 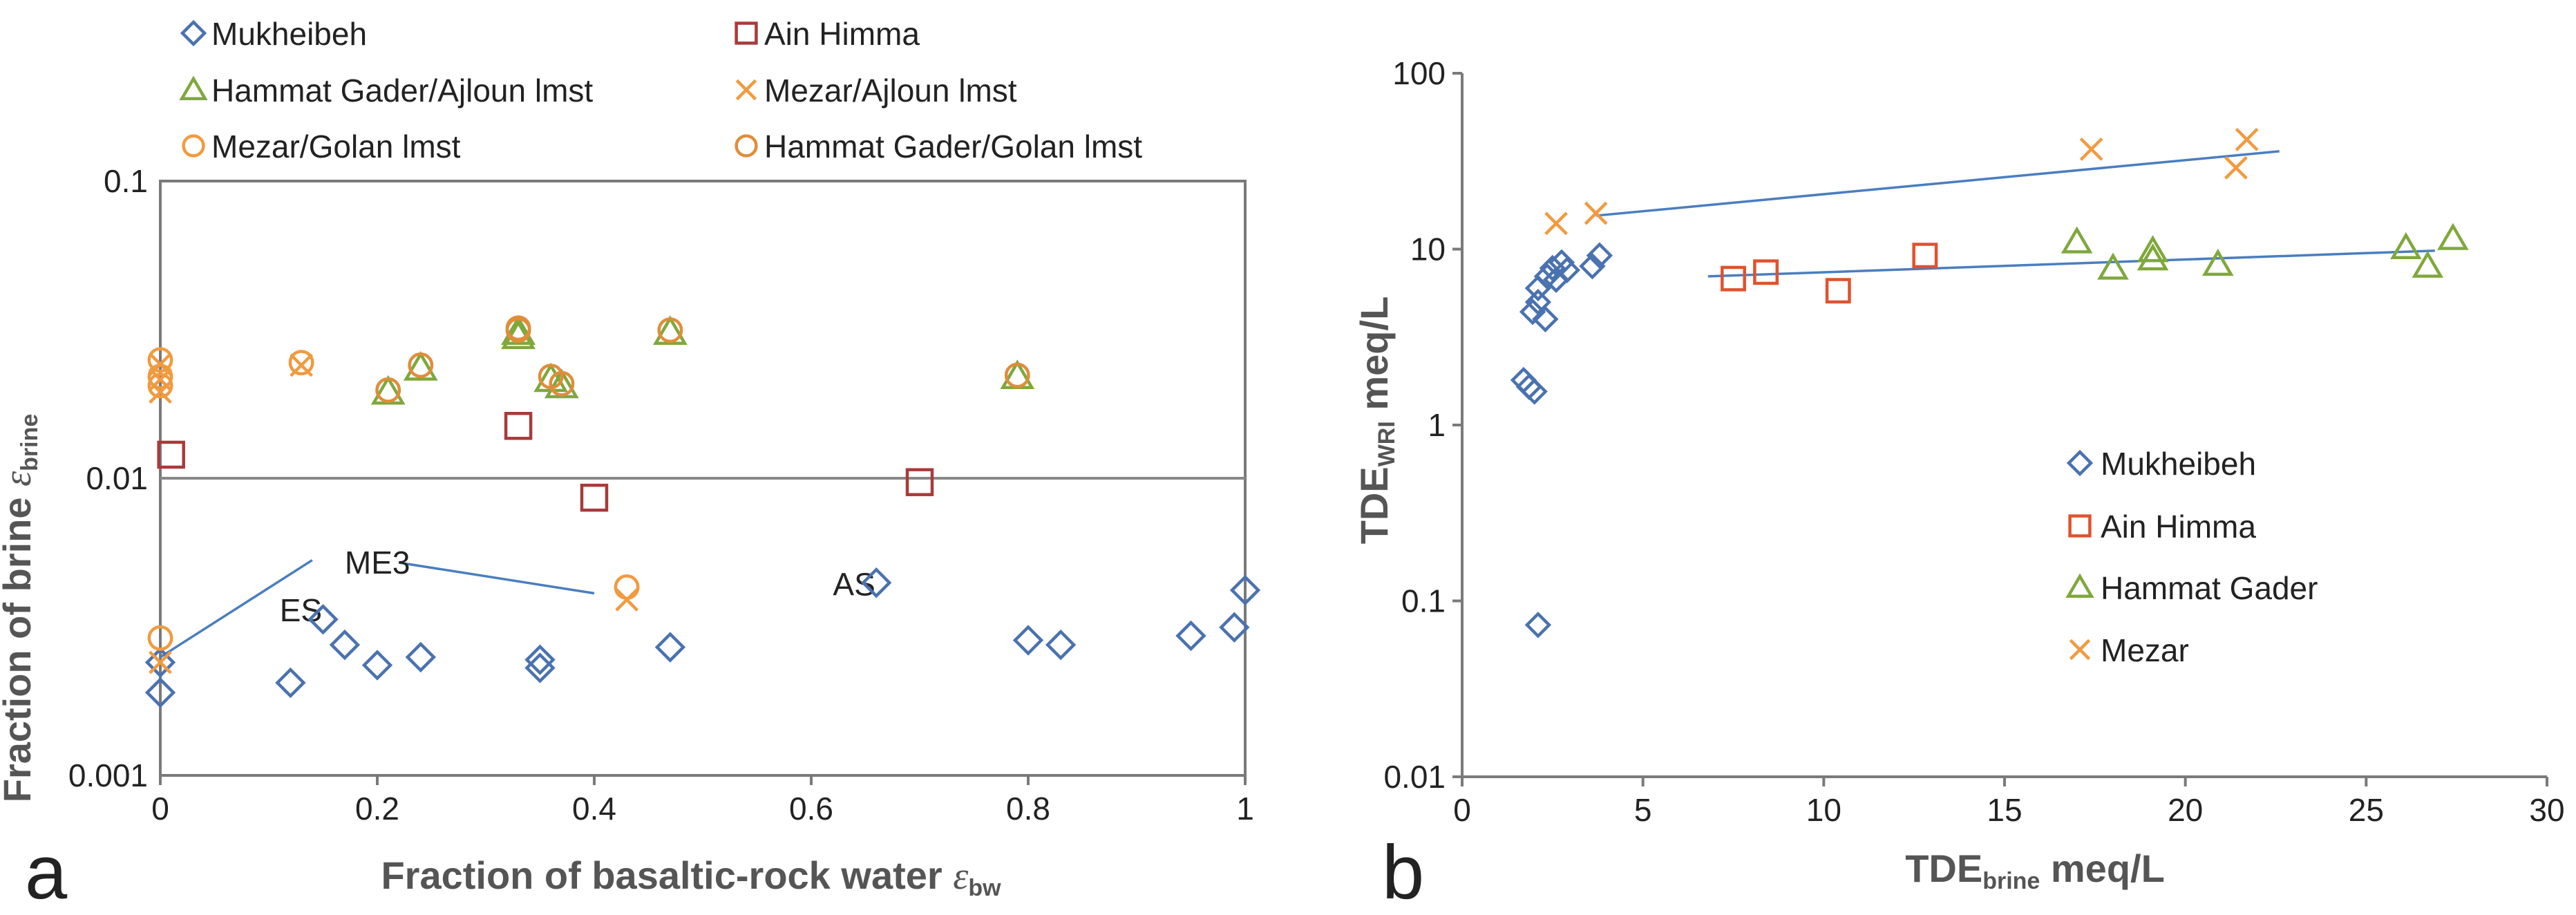 What do you see at coordinates (386, 91) in the screenshot?
I see `legend-item: Hammat Gader/Ajloun lmst` at bounding box center [386, 91].